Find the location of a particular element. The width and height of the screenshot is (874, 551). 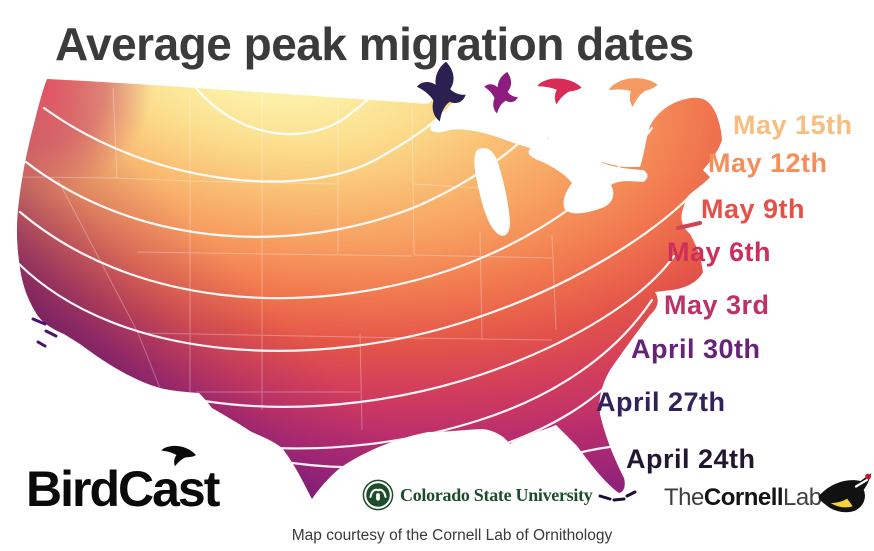

csu-logo-text: Colorado State University is located at coordinates (496, 494).